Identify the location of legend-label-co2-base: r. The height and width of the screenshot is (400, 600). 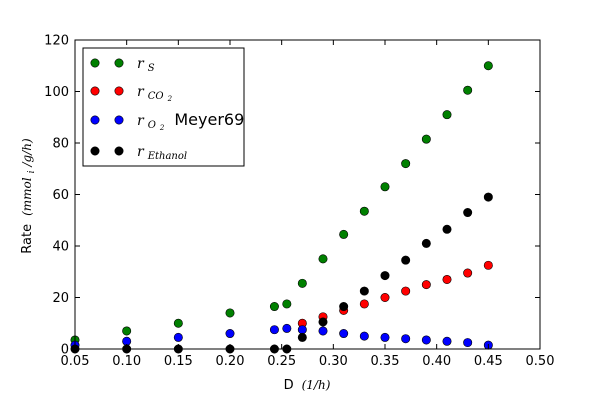
(141, 92).